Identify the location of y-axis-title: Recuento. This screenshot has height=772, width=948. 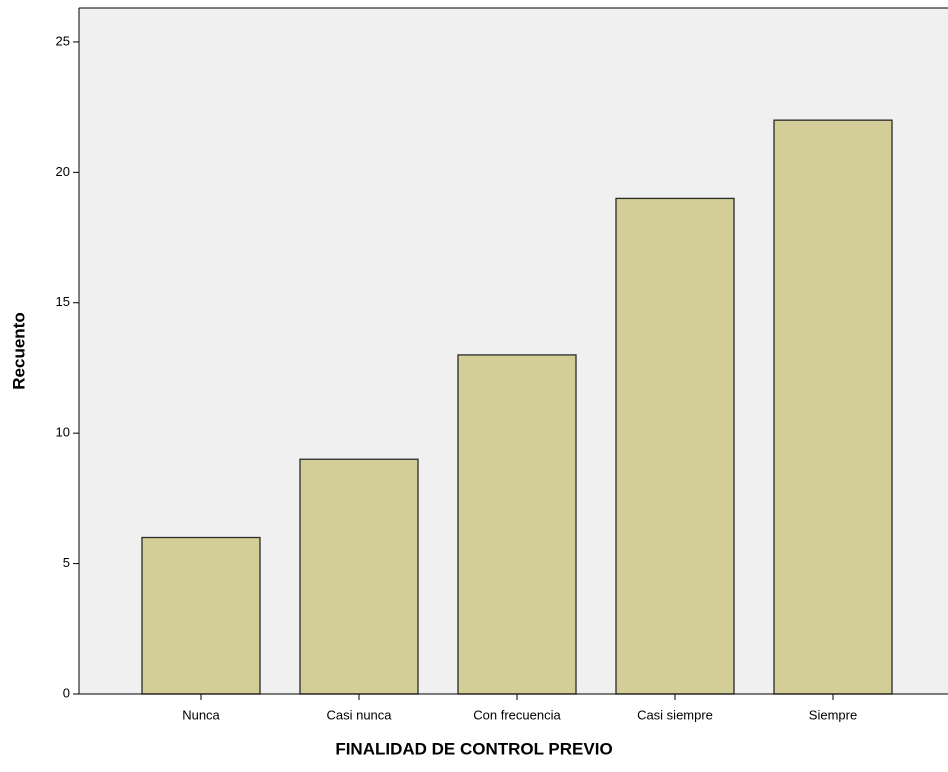
(18, 350).